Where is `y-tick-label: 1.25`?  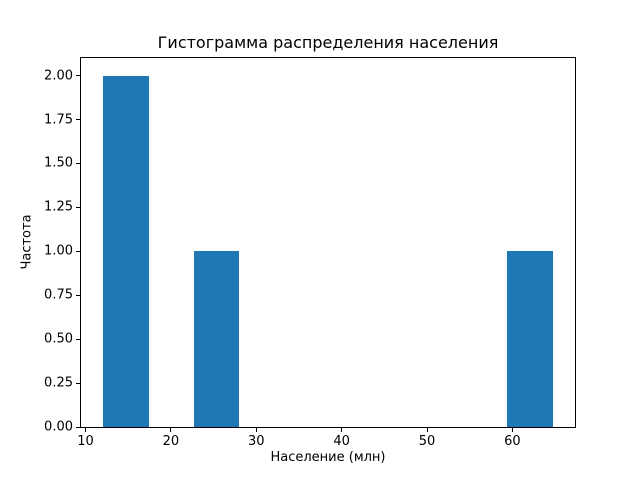 y-tick-label: 1.25 is located at coordinates (58, 207).